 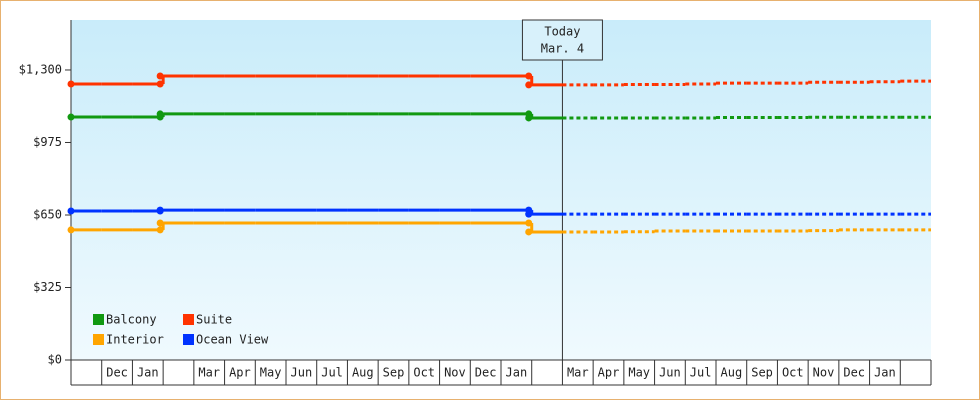 What do you see at coordinates (55, 360) in the screenshot?
I see `y-tick-label: $0` at bounding box center [55, 360].